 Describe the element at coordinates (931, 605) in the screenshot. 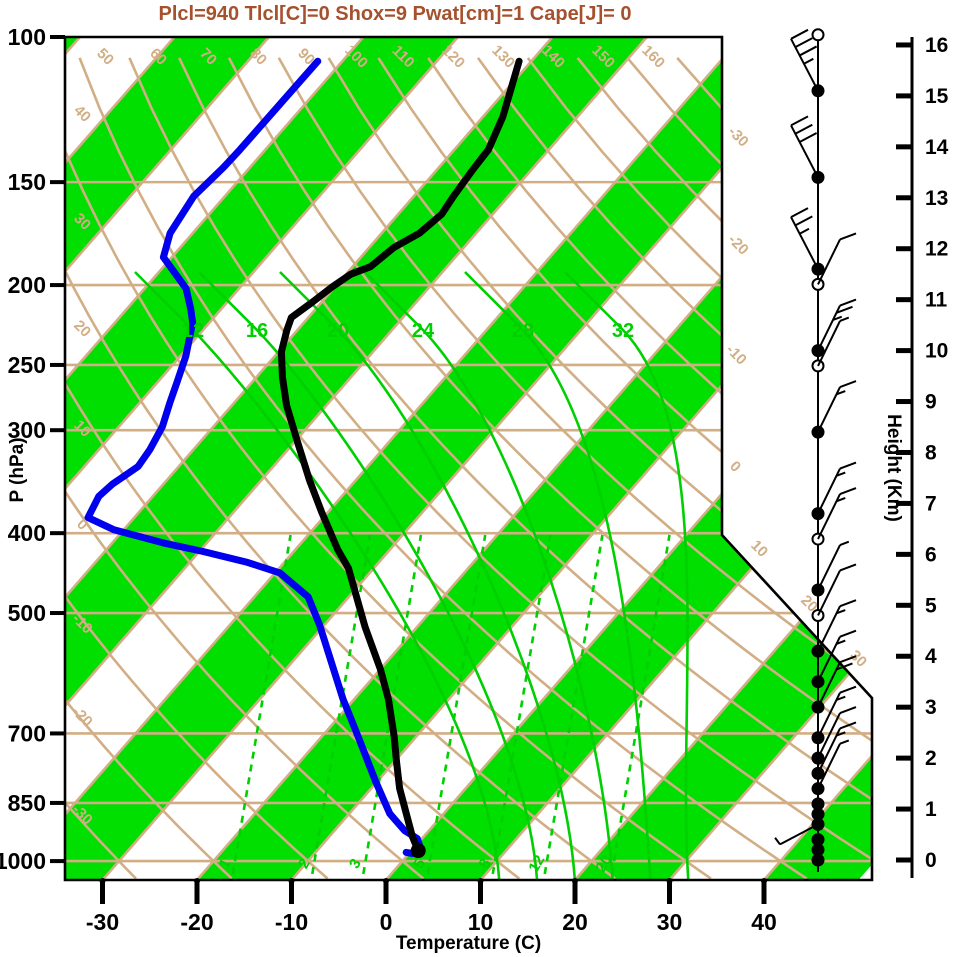

I see `height-tick-label: 5` at that location.